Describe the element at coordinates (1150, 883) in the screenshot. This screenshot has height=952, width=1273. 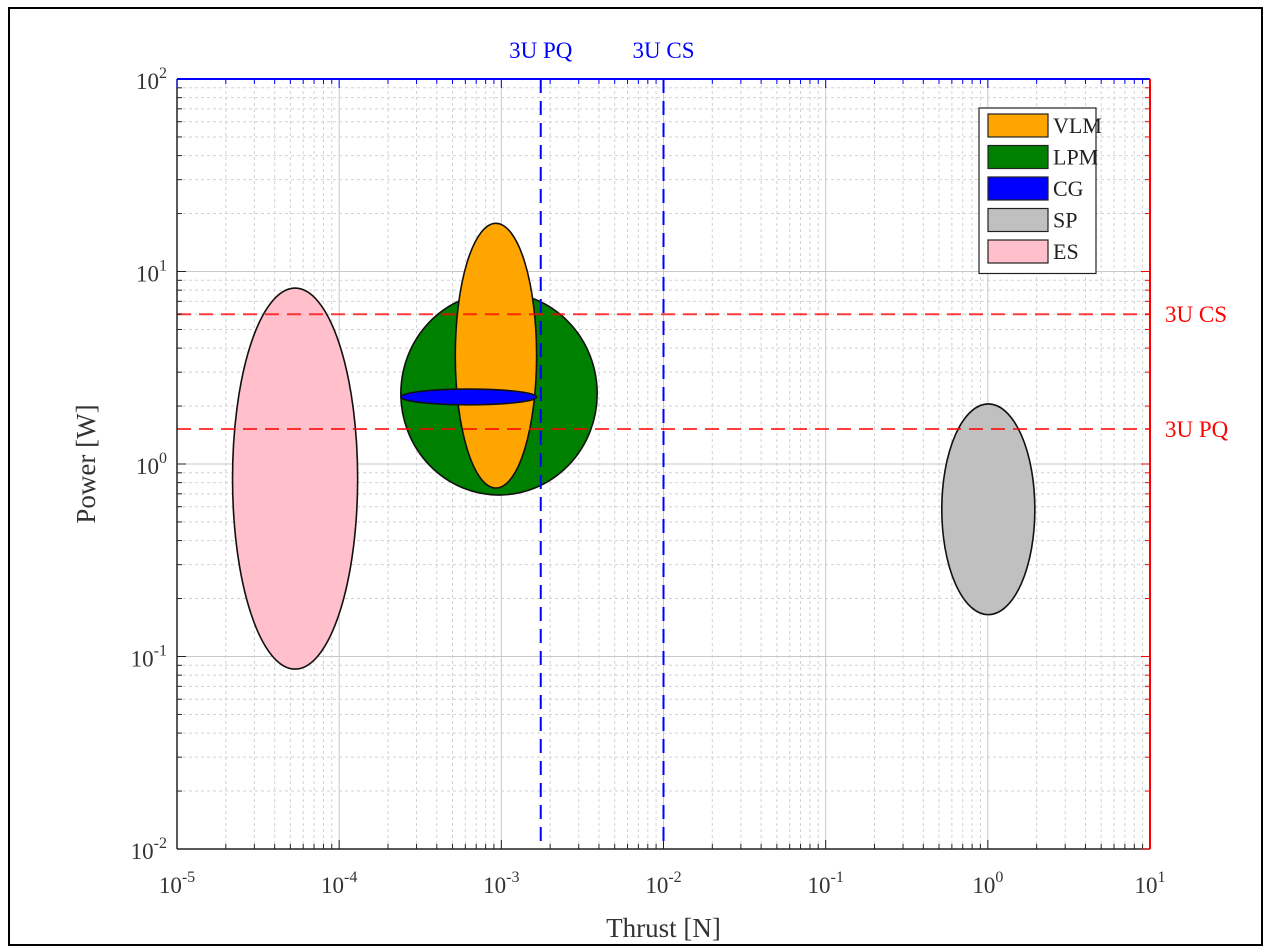
I see `x-tick-label: 10¹` at that location.